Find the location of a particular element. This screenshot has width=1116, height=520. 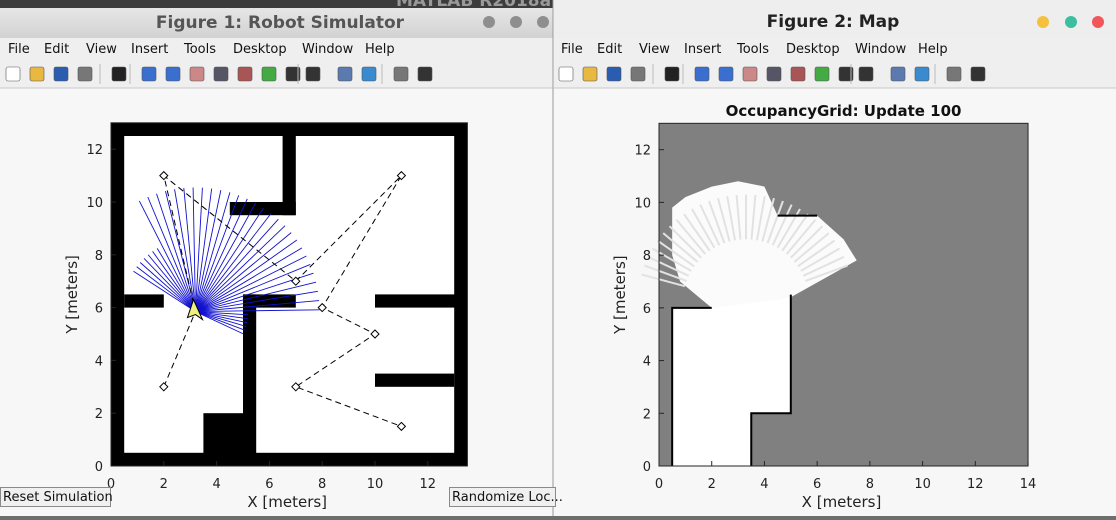

wall is located at coordinates (144, 301).